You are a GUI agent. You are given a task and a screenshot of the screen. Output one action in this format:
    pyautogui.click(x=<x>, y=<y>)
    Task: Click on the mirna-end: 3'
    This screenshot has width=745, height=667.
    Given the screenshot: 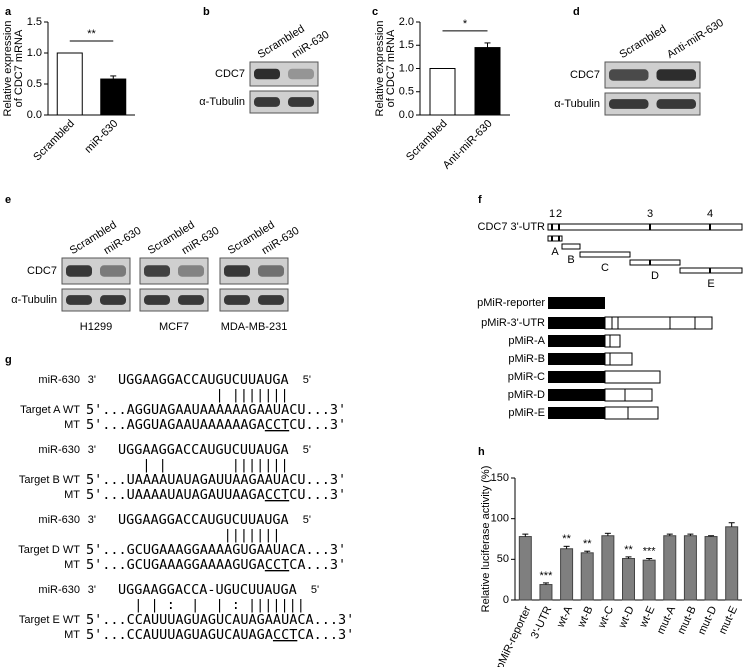 What is the action you would take?
    pyautogui.click(x=92, y=590)
    